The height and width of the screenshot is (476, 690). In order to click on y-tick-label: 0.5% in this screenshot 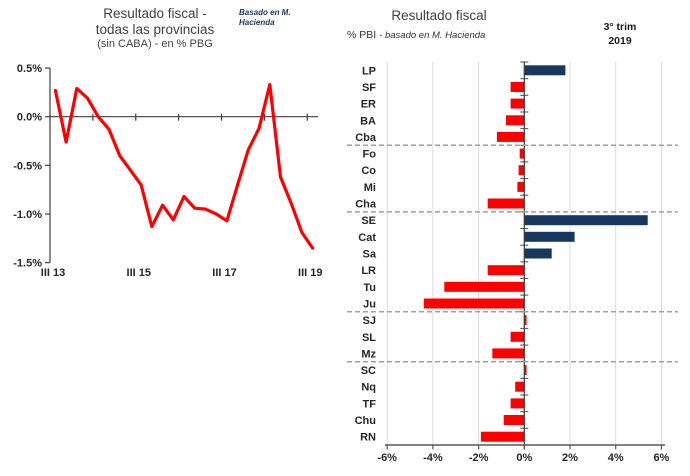, I will do `click(29, 69)`.